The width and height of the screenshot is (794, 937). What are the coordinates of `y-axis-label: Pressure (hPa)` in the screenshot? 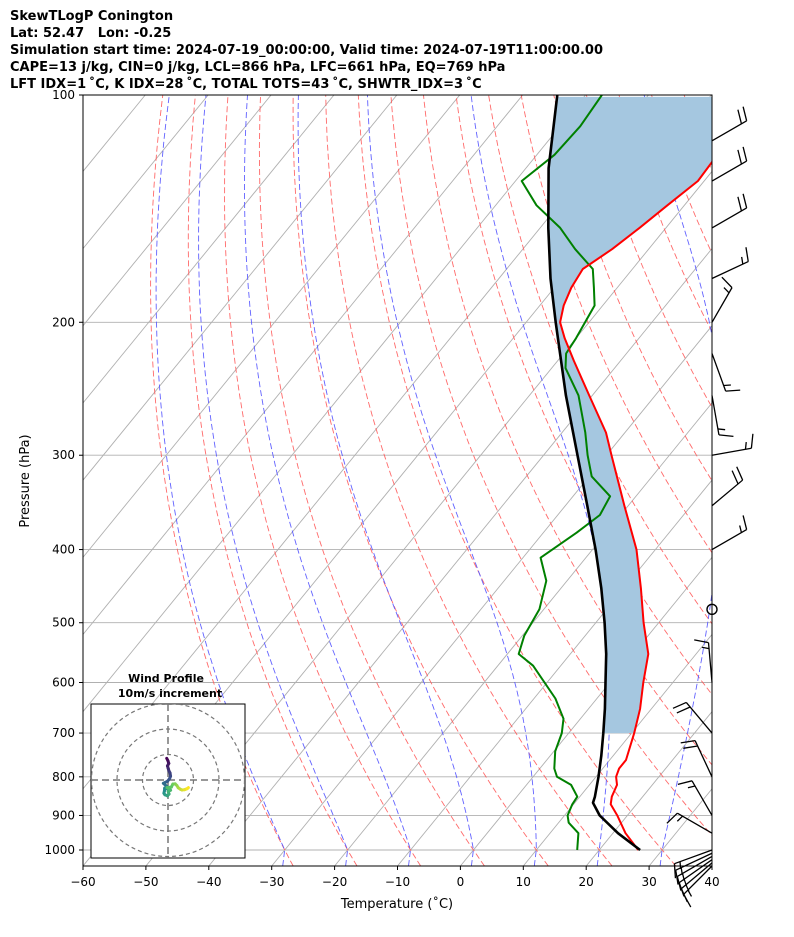 It's located at (25, 480).